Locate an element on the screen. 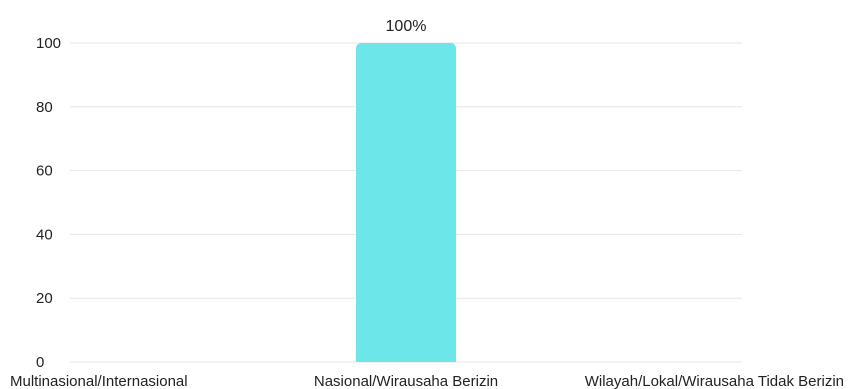 Image resolution: width=848 pixels, height=389 pixels. y-tick-label: 0 is located at coordinates (40, 362).